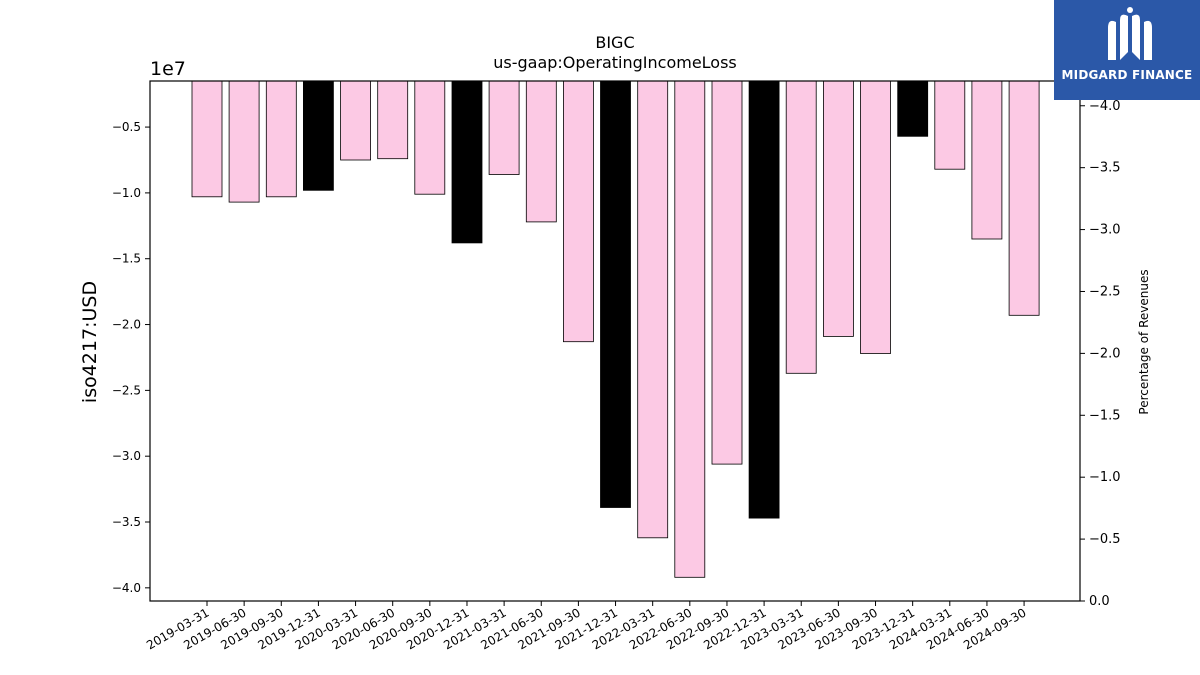 This screenshot has width=1200, height=675. I want to click on y2-tick-label: 0.0, so click(1099, 601).